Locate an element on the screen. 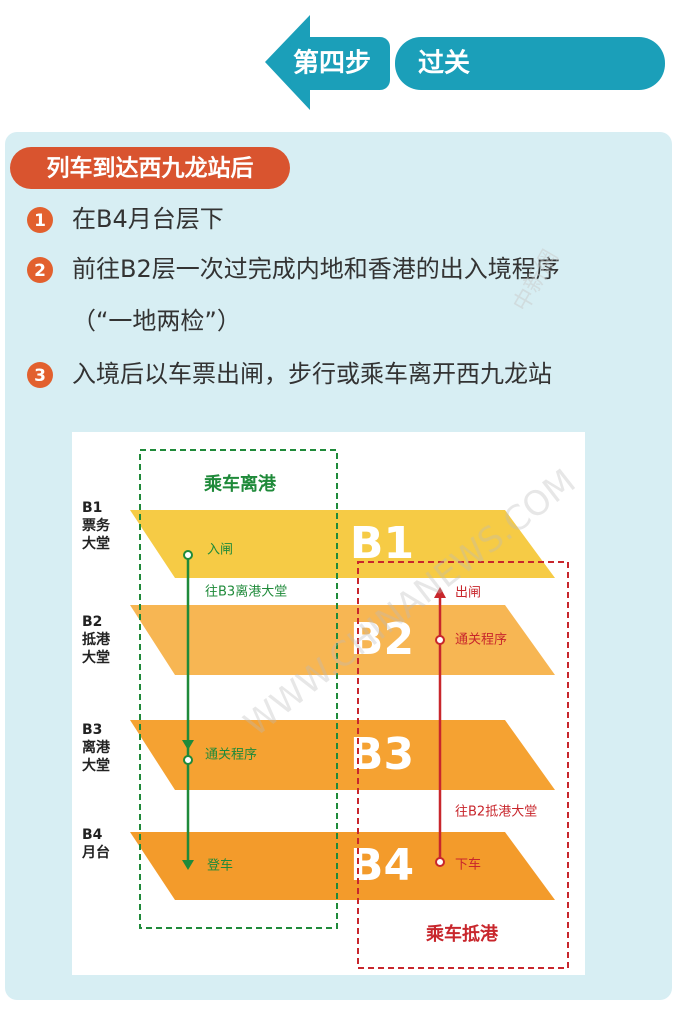 Image resolution: width=680 pixels, height=1019 pixels. step-number: 2 is located at coordinates (40, 271).